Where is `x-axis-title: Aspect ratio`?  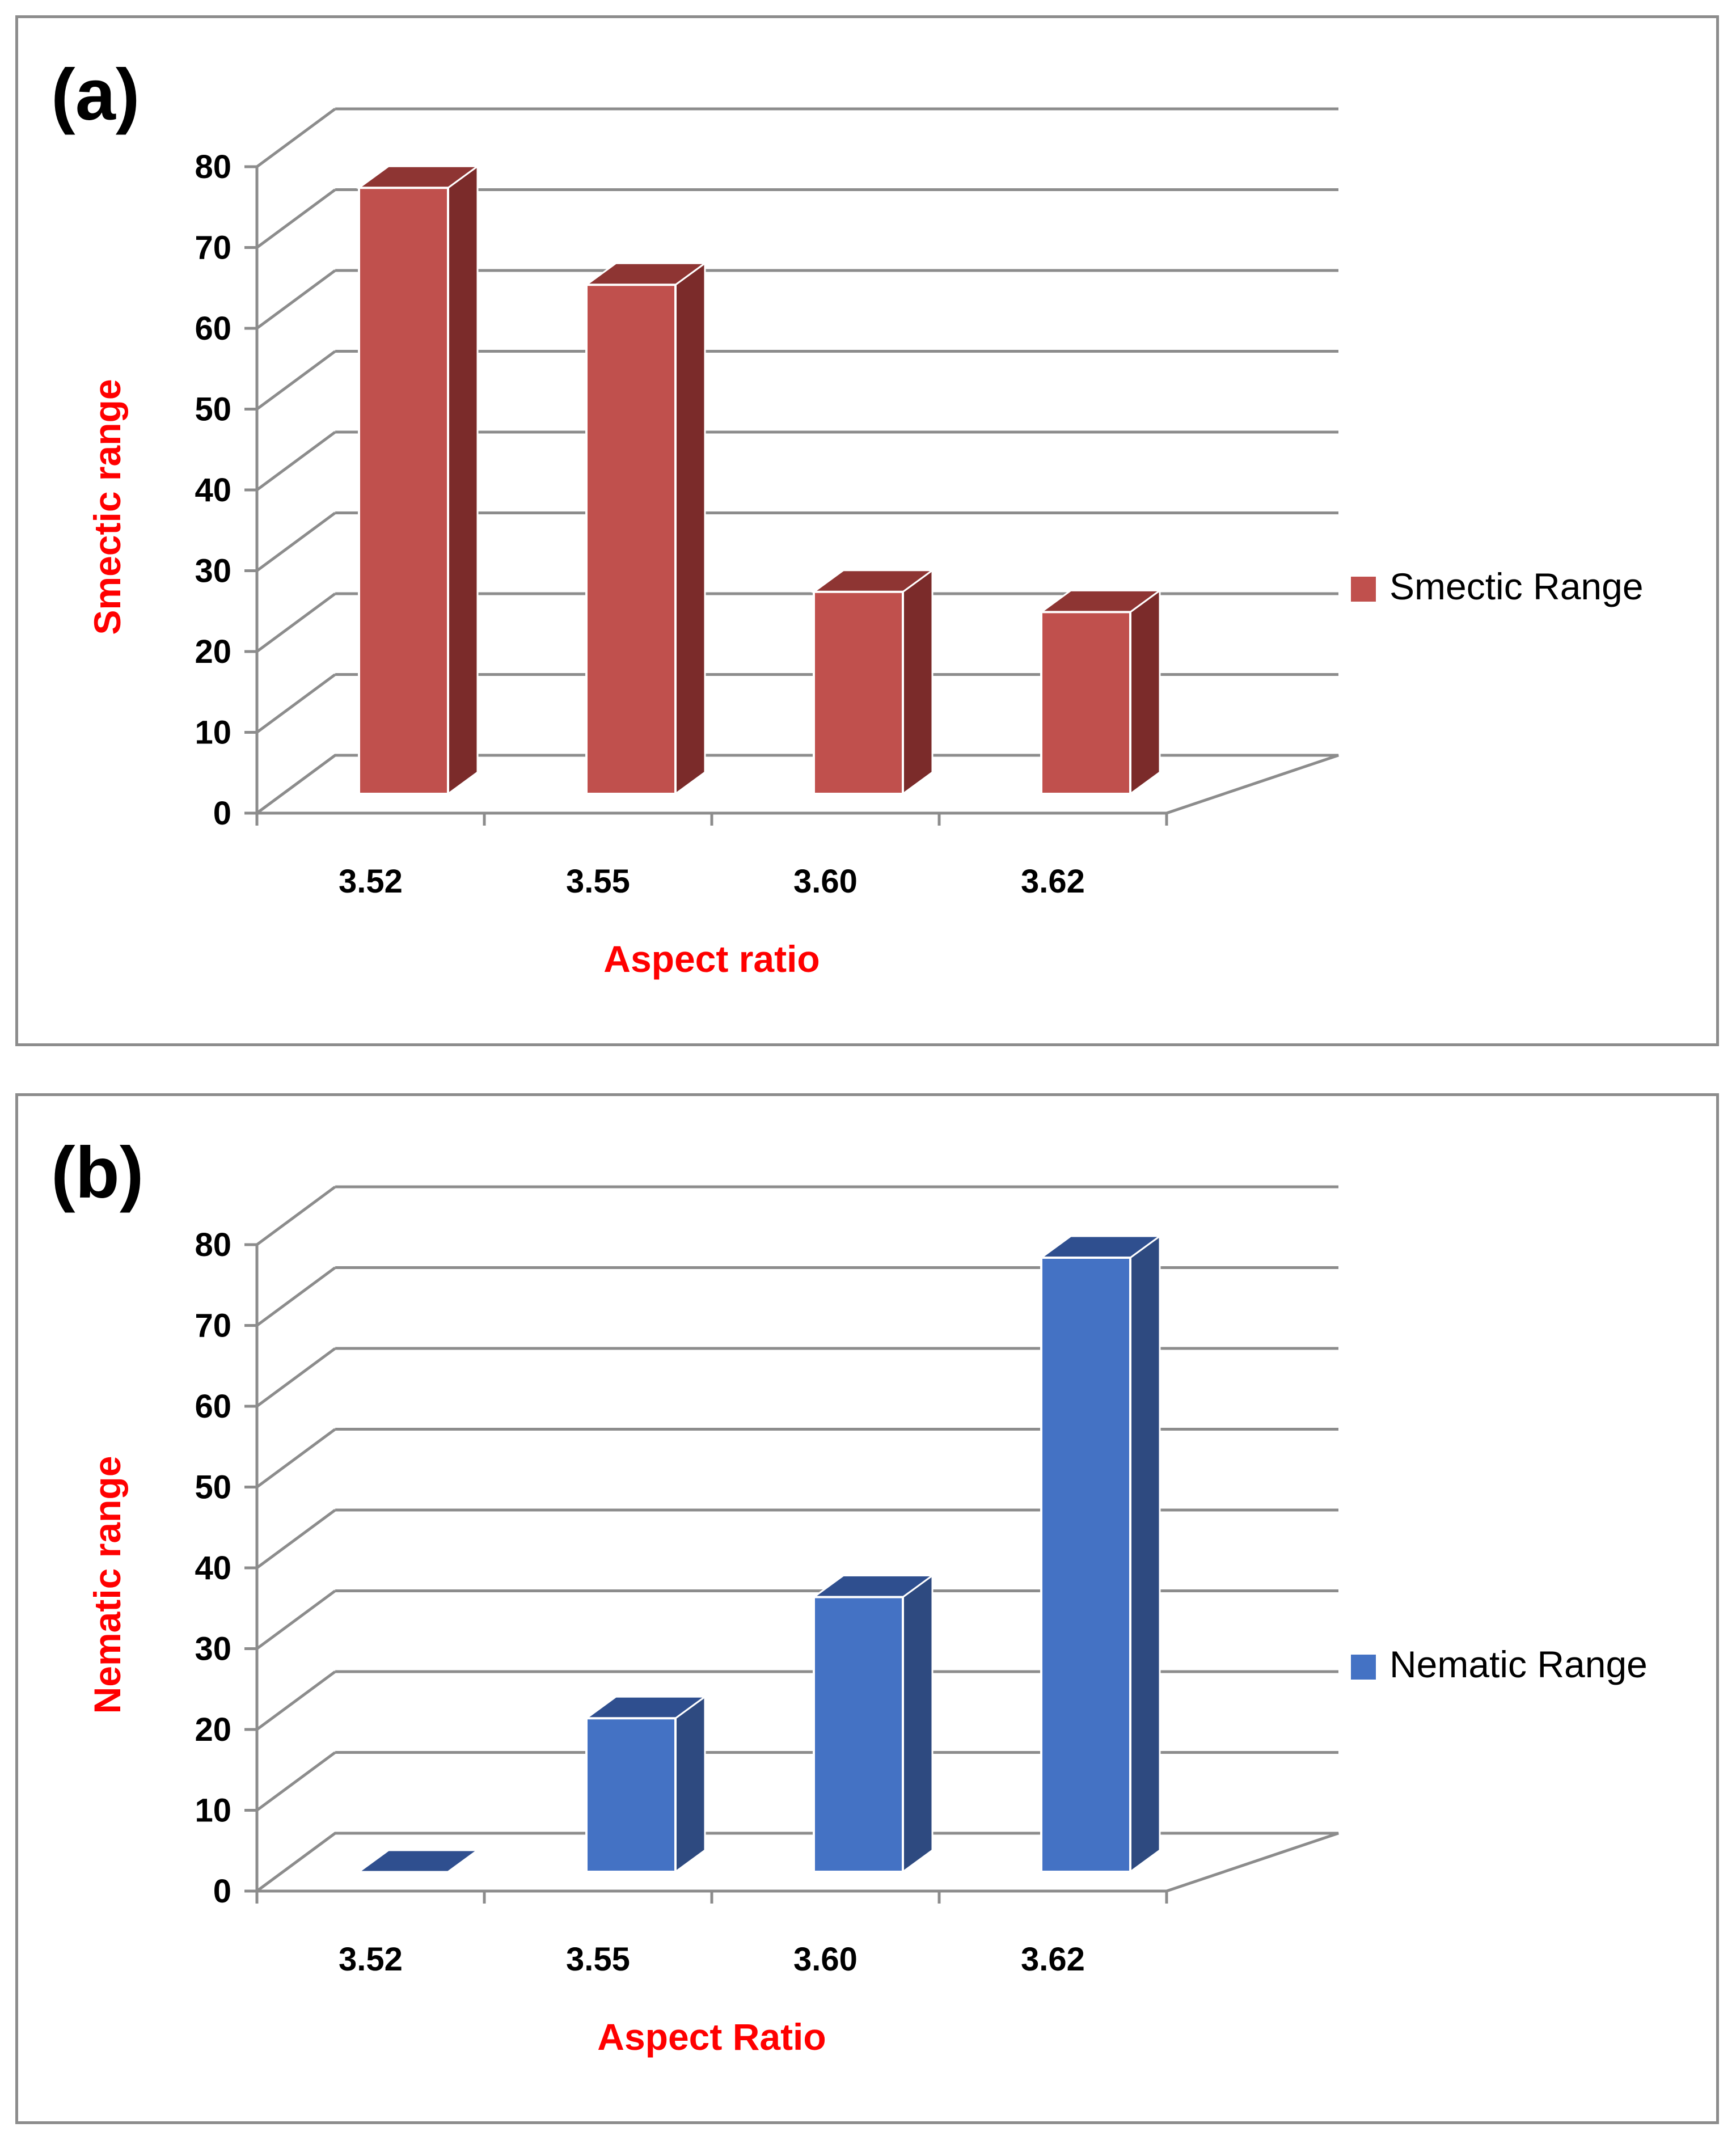 x-axis-title: Aspect ratio is located at coordinates (711, 959).